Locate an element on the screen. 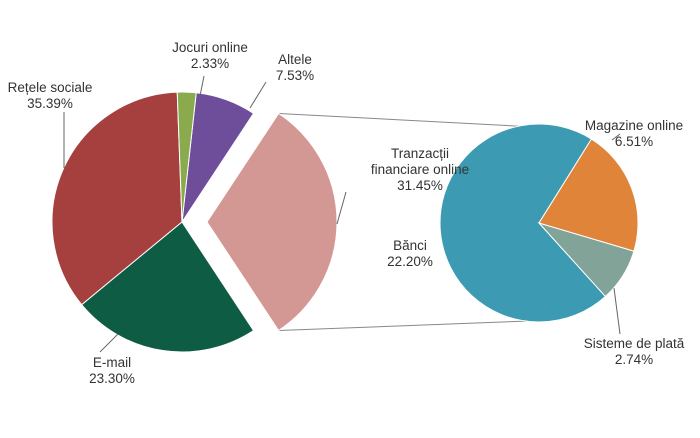  data-label: Sisteme de plată 2.74% is located at coordinates (634, 351).